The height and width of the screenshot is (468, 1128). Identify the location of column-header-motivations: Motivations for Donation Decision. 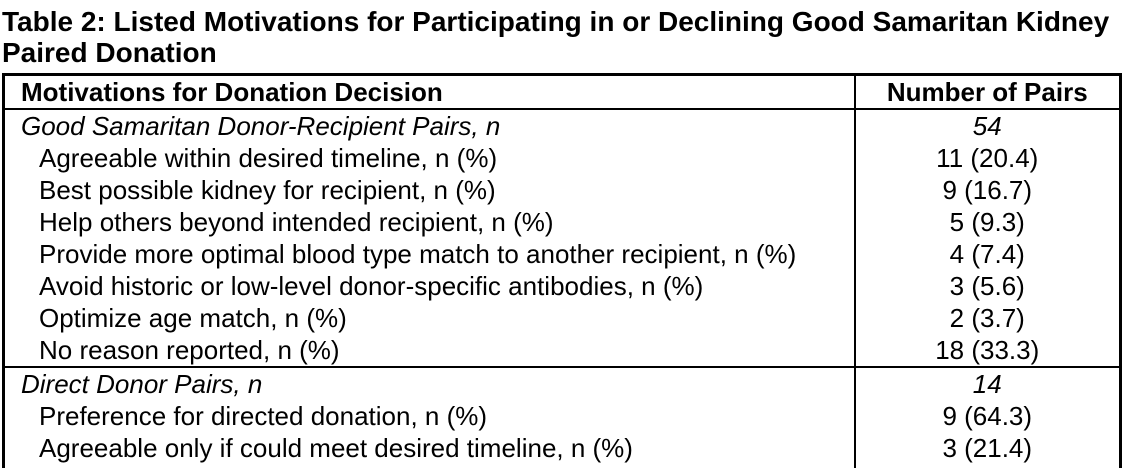
(429, 91).